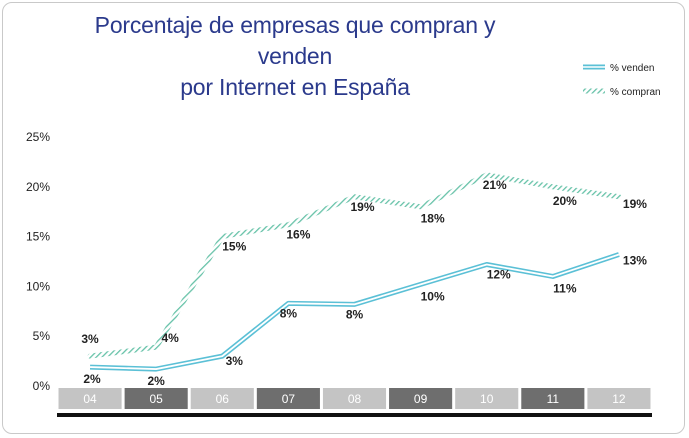  Describe the element at coordinates (495, 185) in the screenshot. I see `data-label-compran: 21%` at that location.